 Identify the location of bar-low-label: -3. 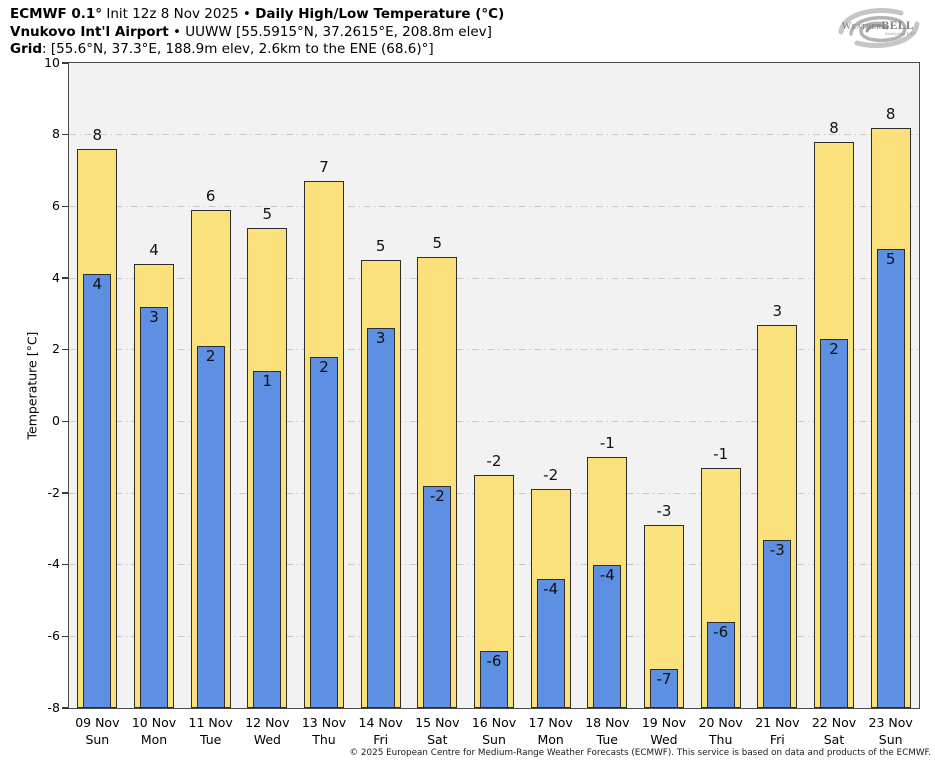
(777, 549).